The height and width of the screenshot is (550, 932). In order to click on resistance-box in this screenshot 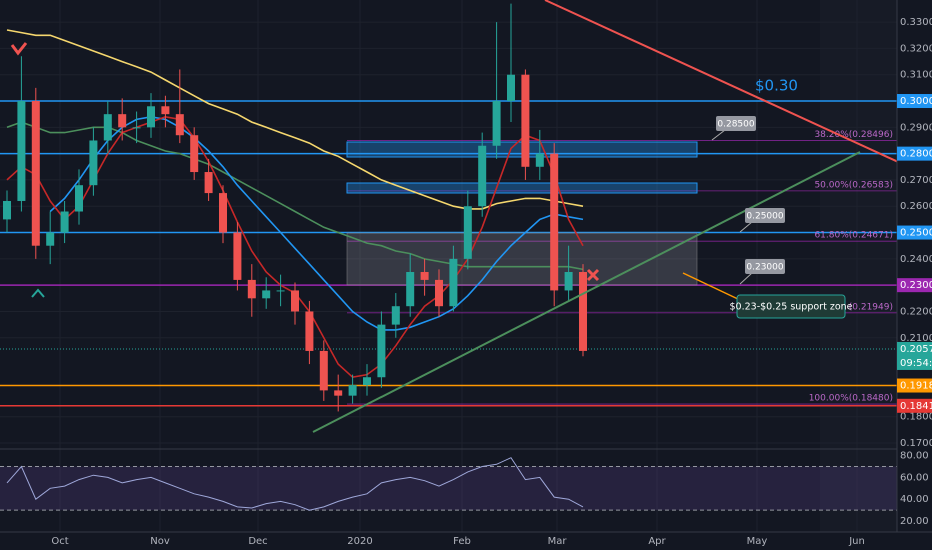, I will do `click(522, 188)`.